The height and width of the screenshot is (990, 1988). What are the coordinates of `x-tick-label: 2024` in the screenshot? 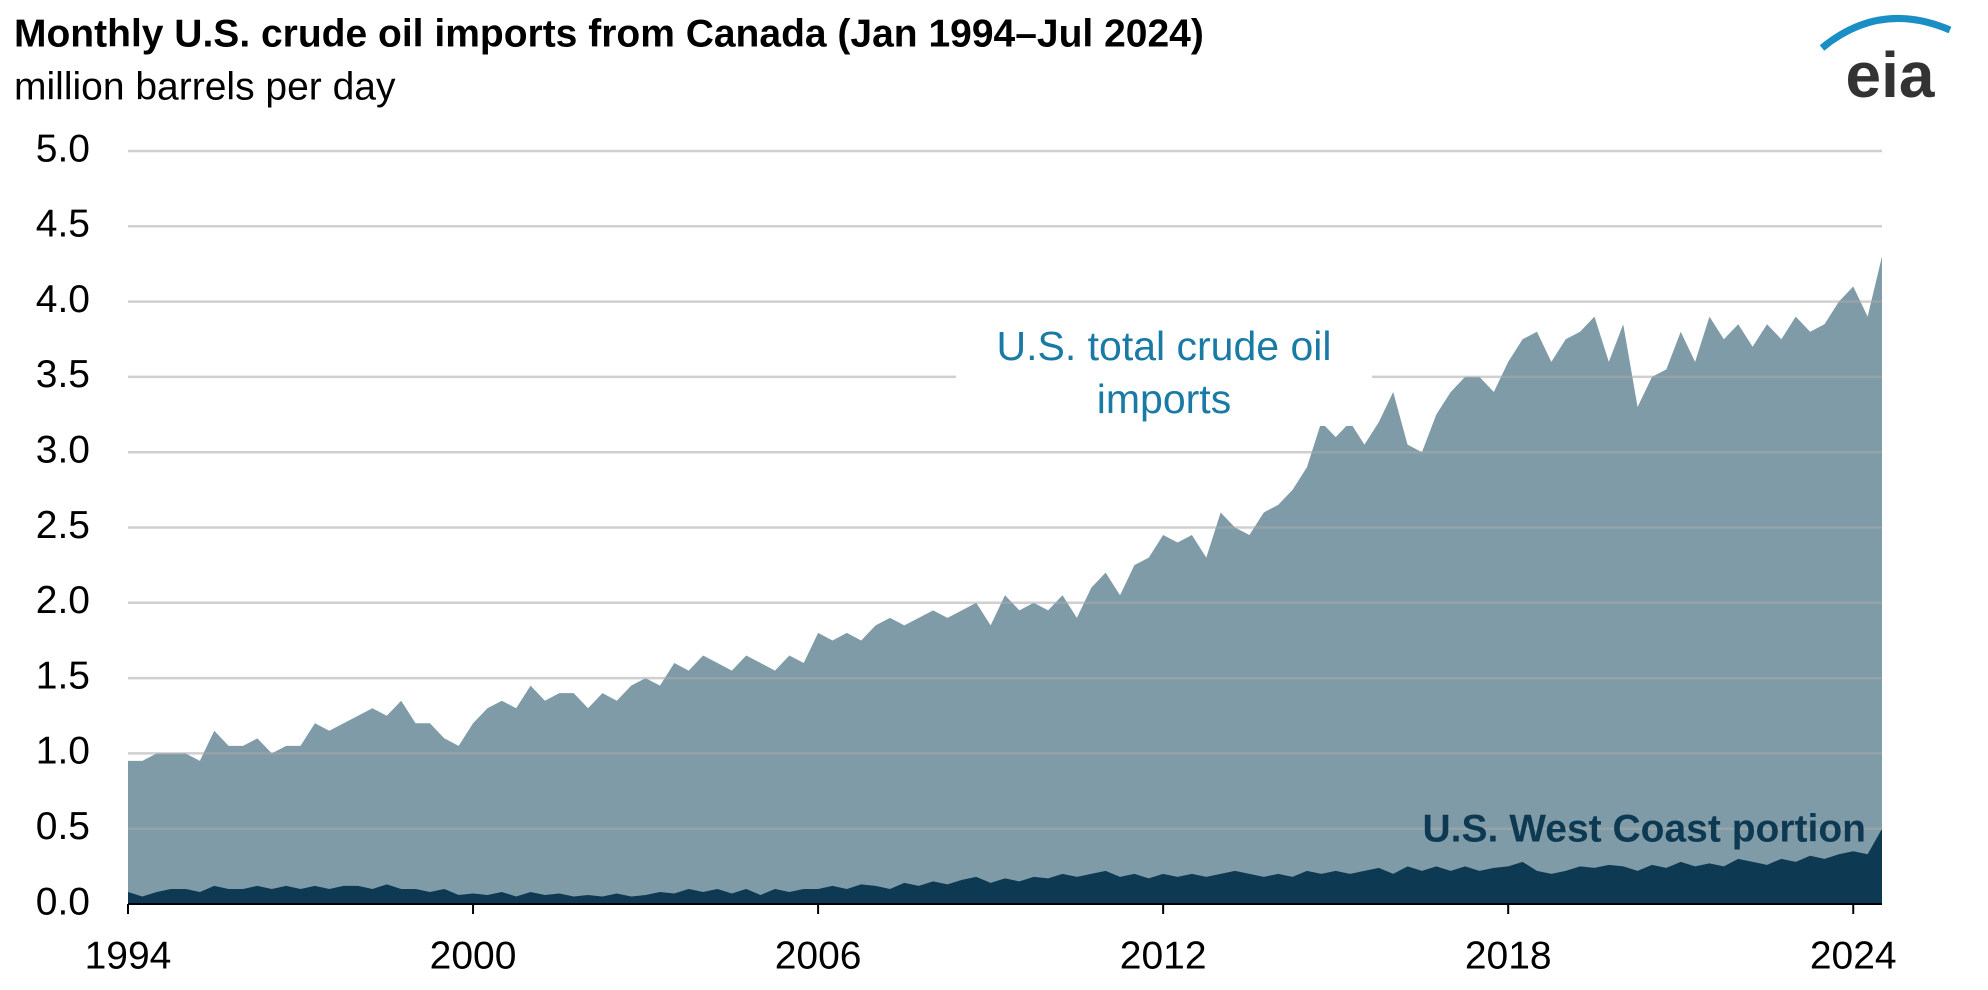 It's located at (1853, 955).